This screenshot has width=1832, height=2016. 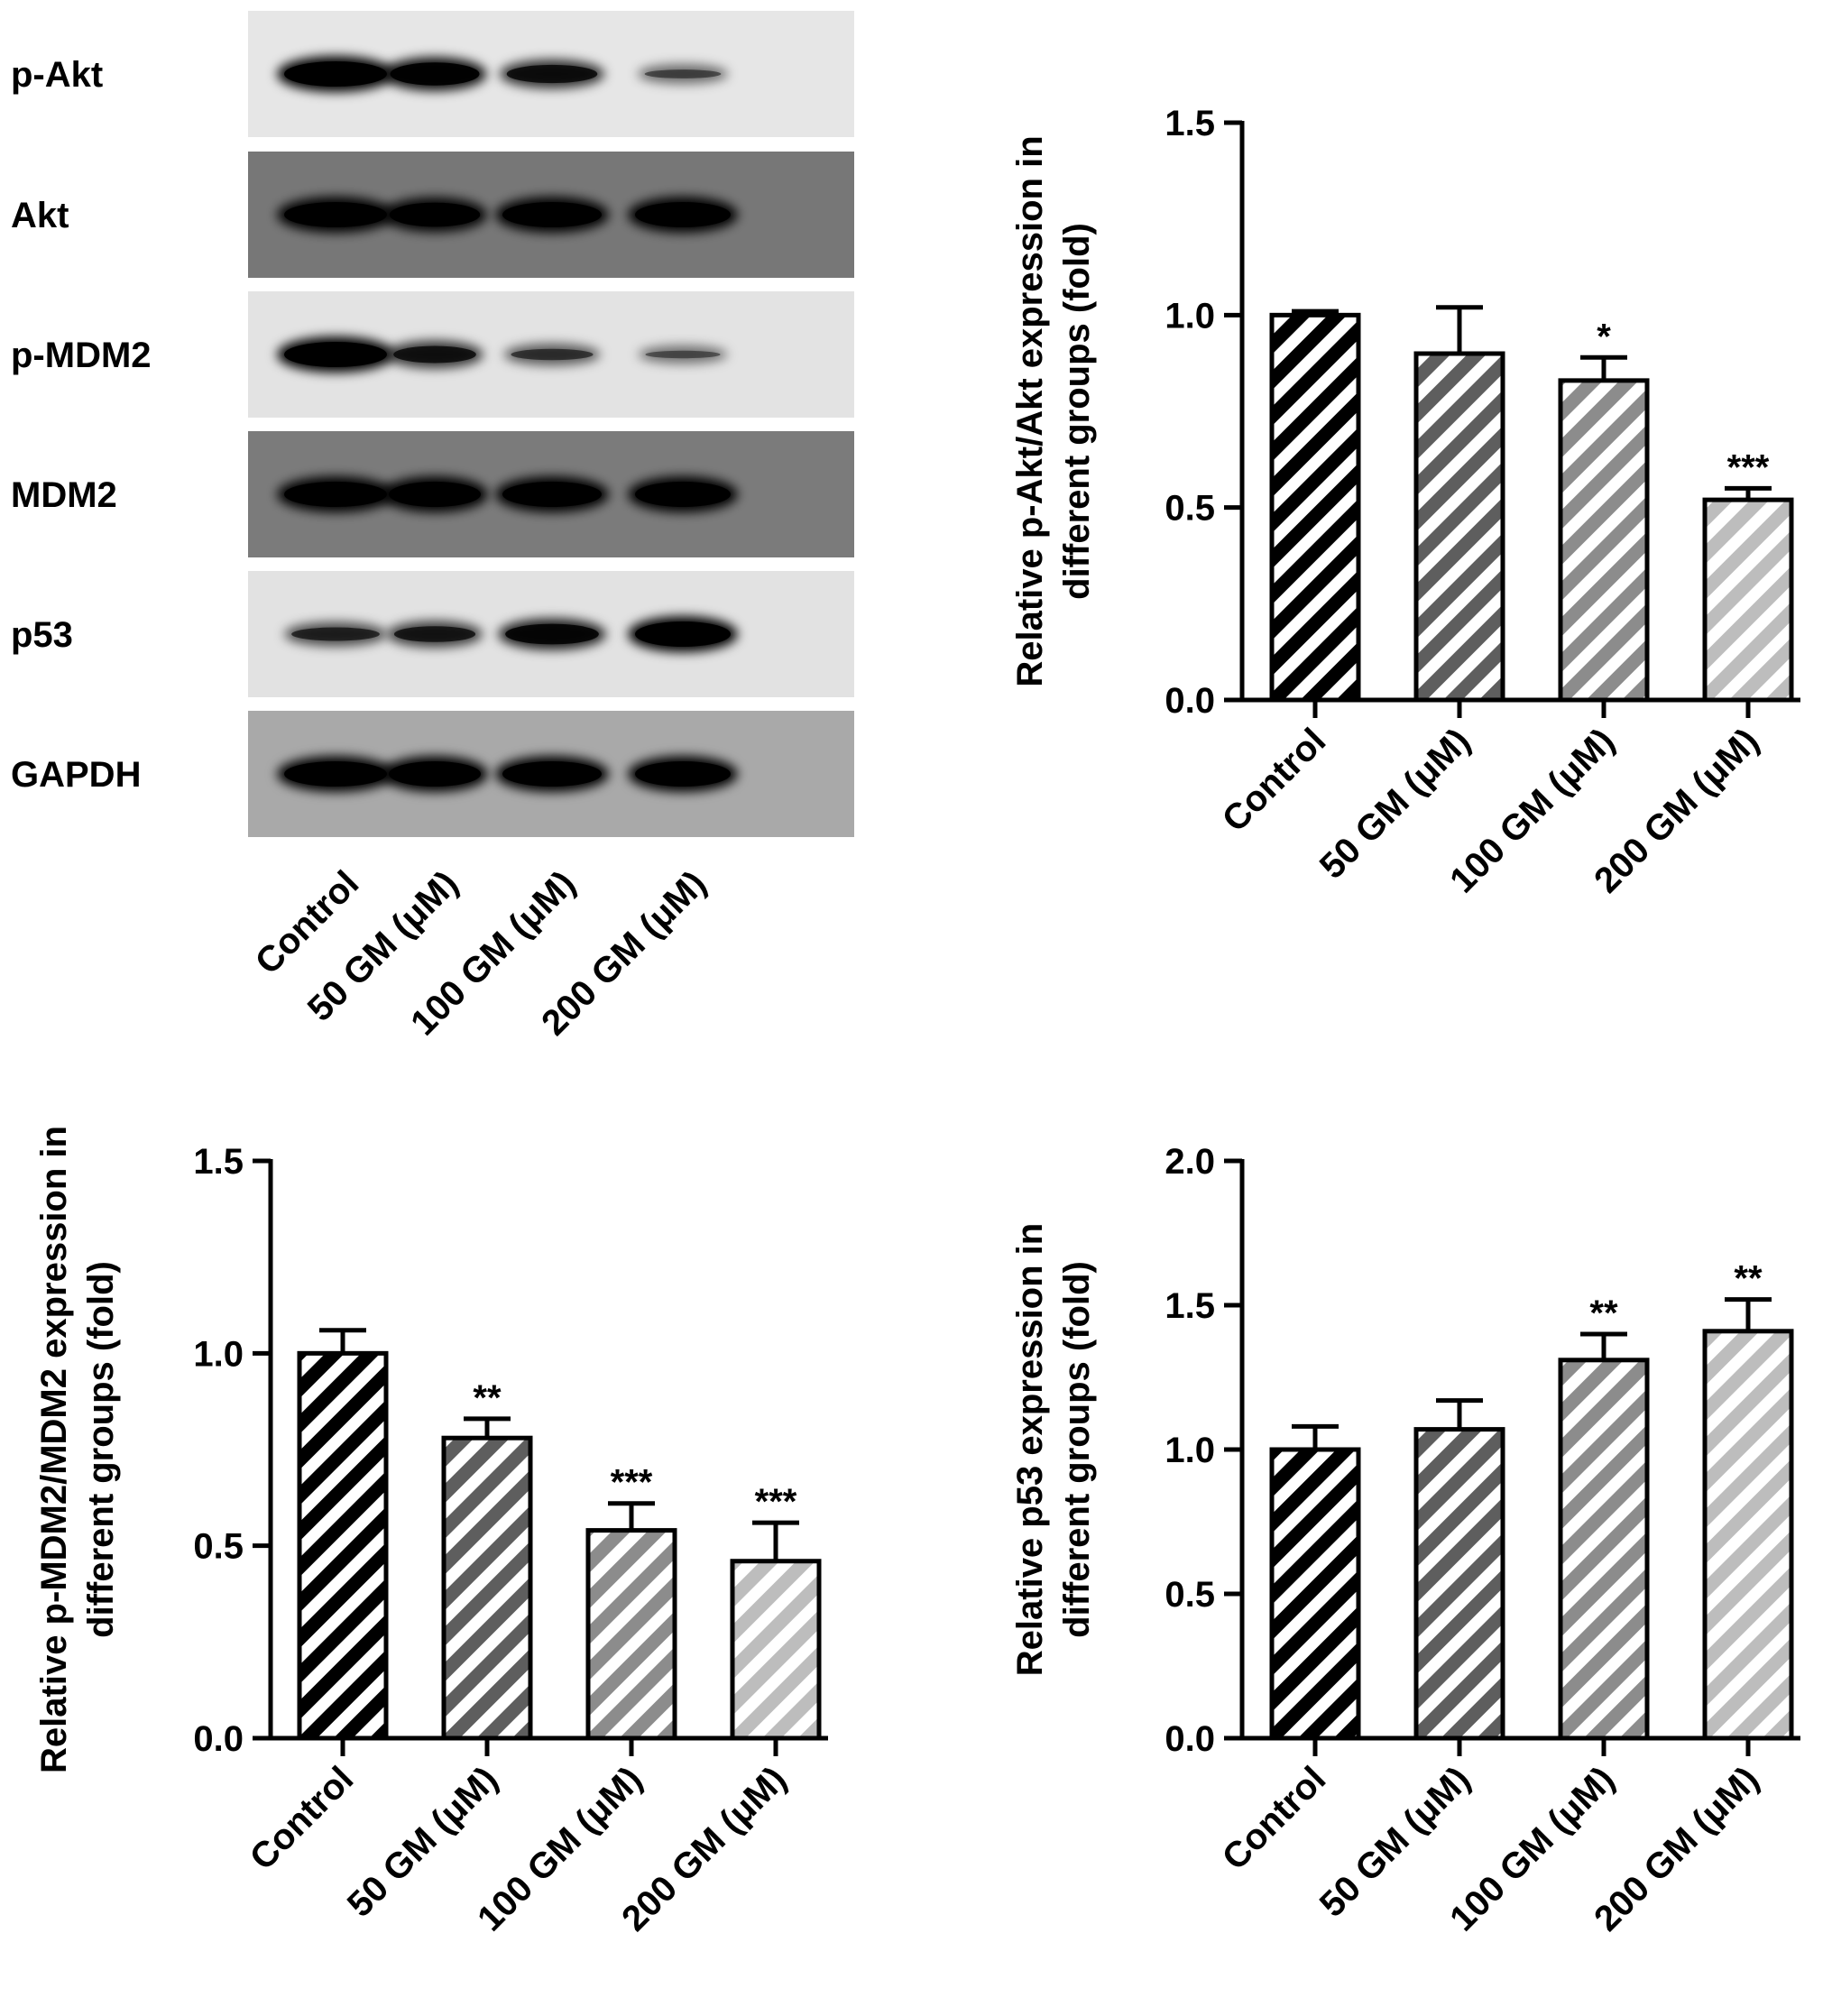 What do you see at coordinates (42, 635) in the screenshot?
I see `blot-row-label: p53` at bounding box center [42, 635].